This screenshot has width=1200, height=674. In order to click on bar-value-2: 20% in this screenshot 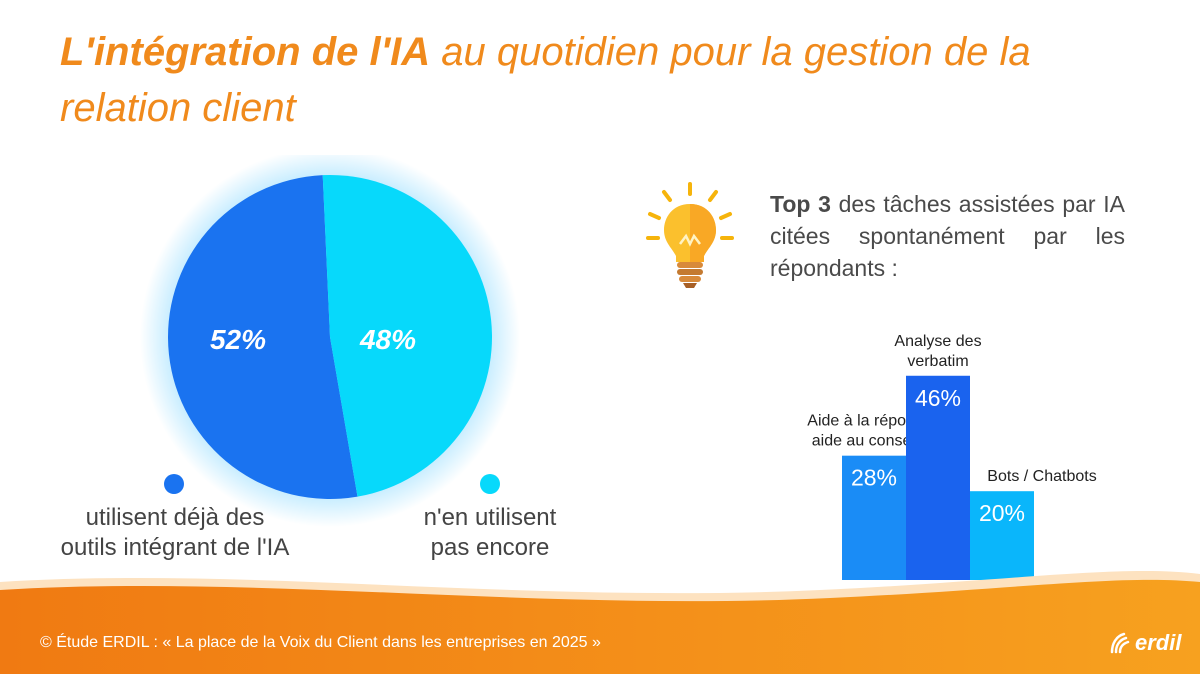, I will do `click(1002, 513)`.